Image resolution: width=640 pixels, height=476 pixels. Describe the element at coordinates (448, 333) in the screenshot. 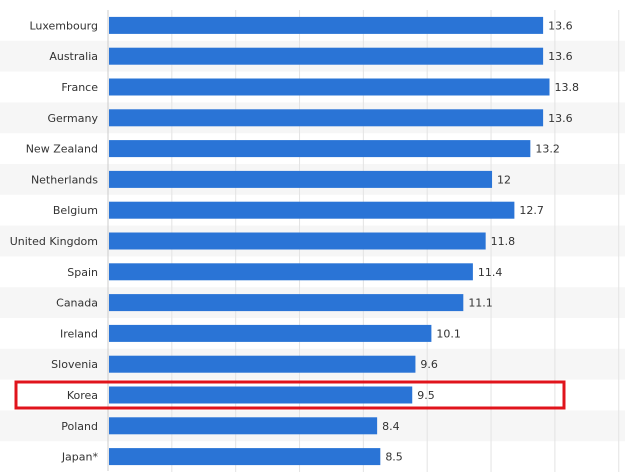

I see `value-label: 10.1` at that location.